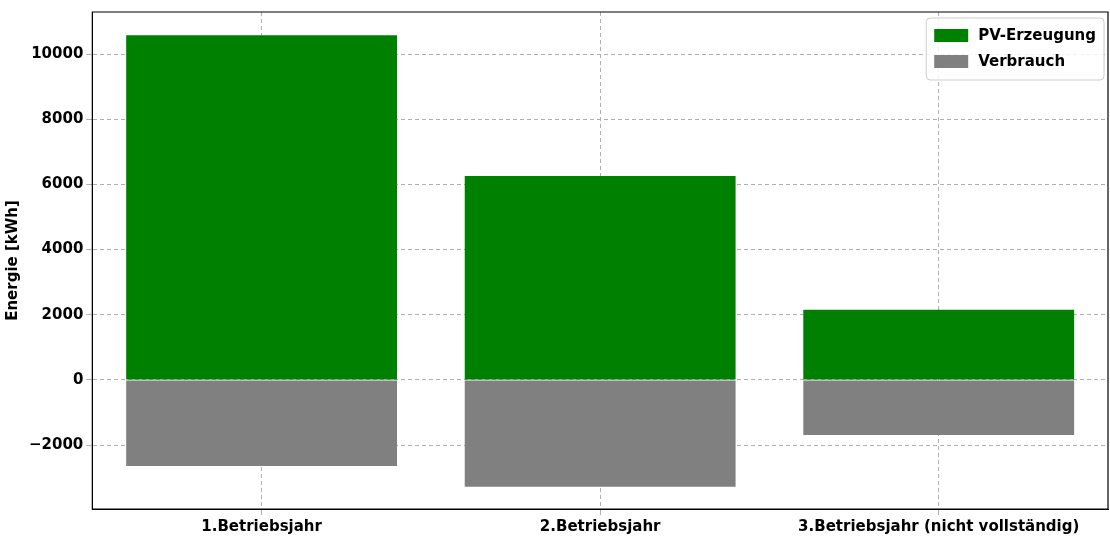 This screenshot has width=1110, height=539. Describe the element at coordinates (62, 183) in the screenshot. I see `y-tick-label: 6000` at that location.